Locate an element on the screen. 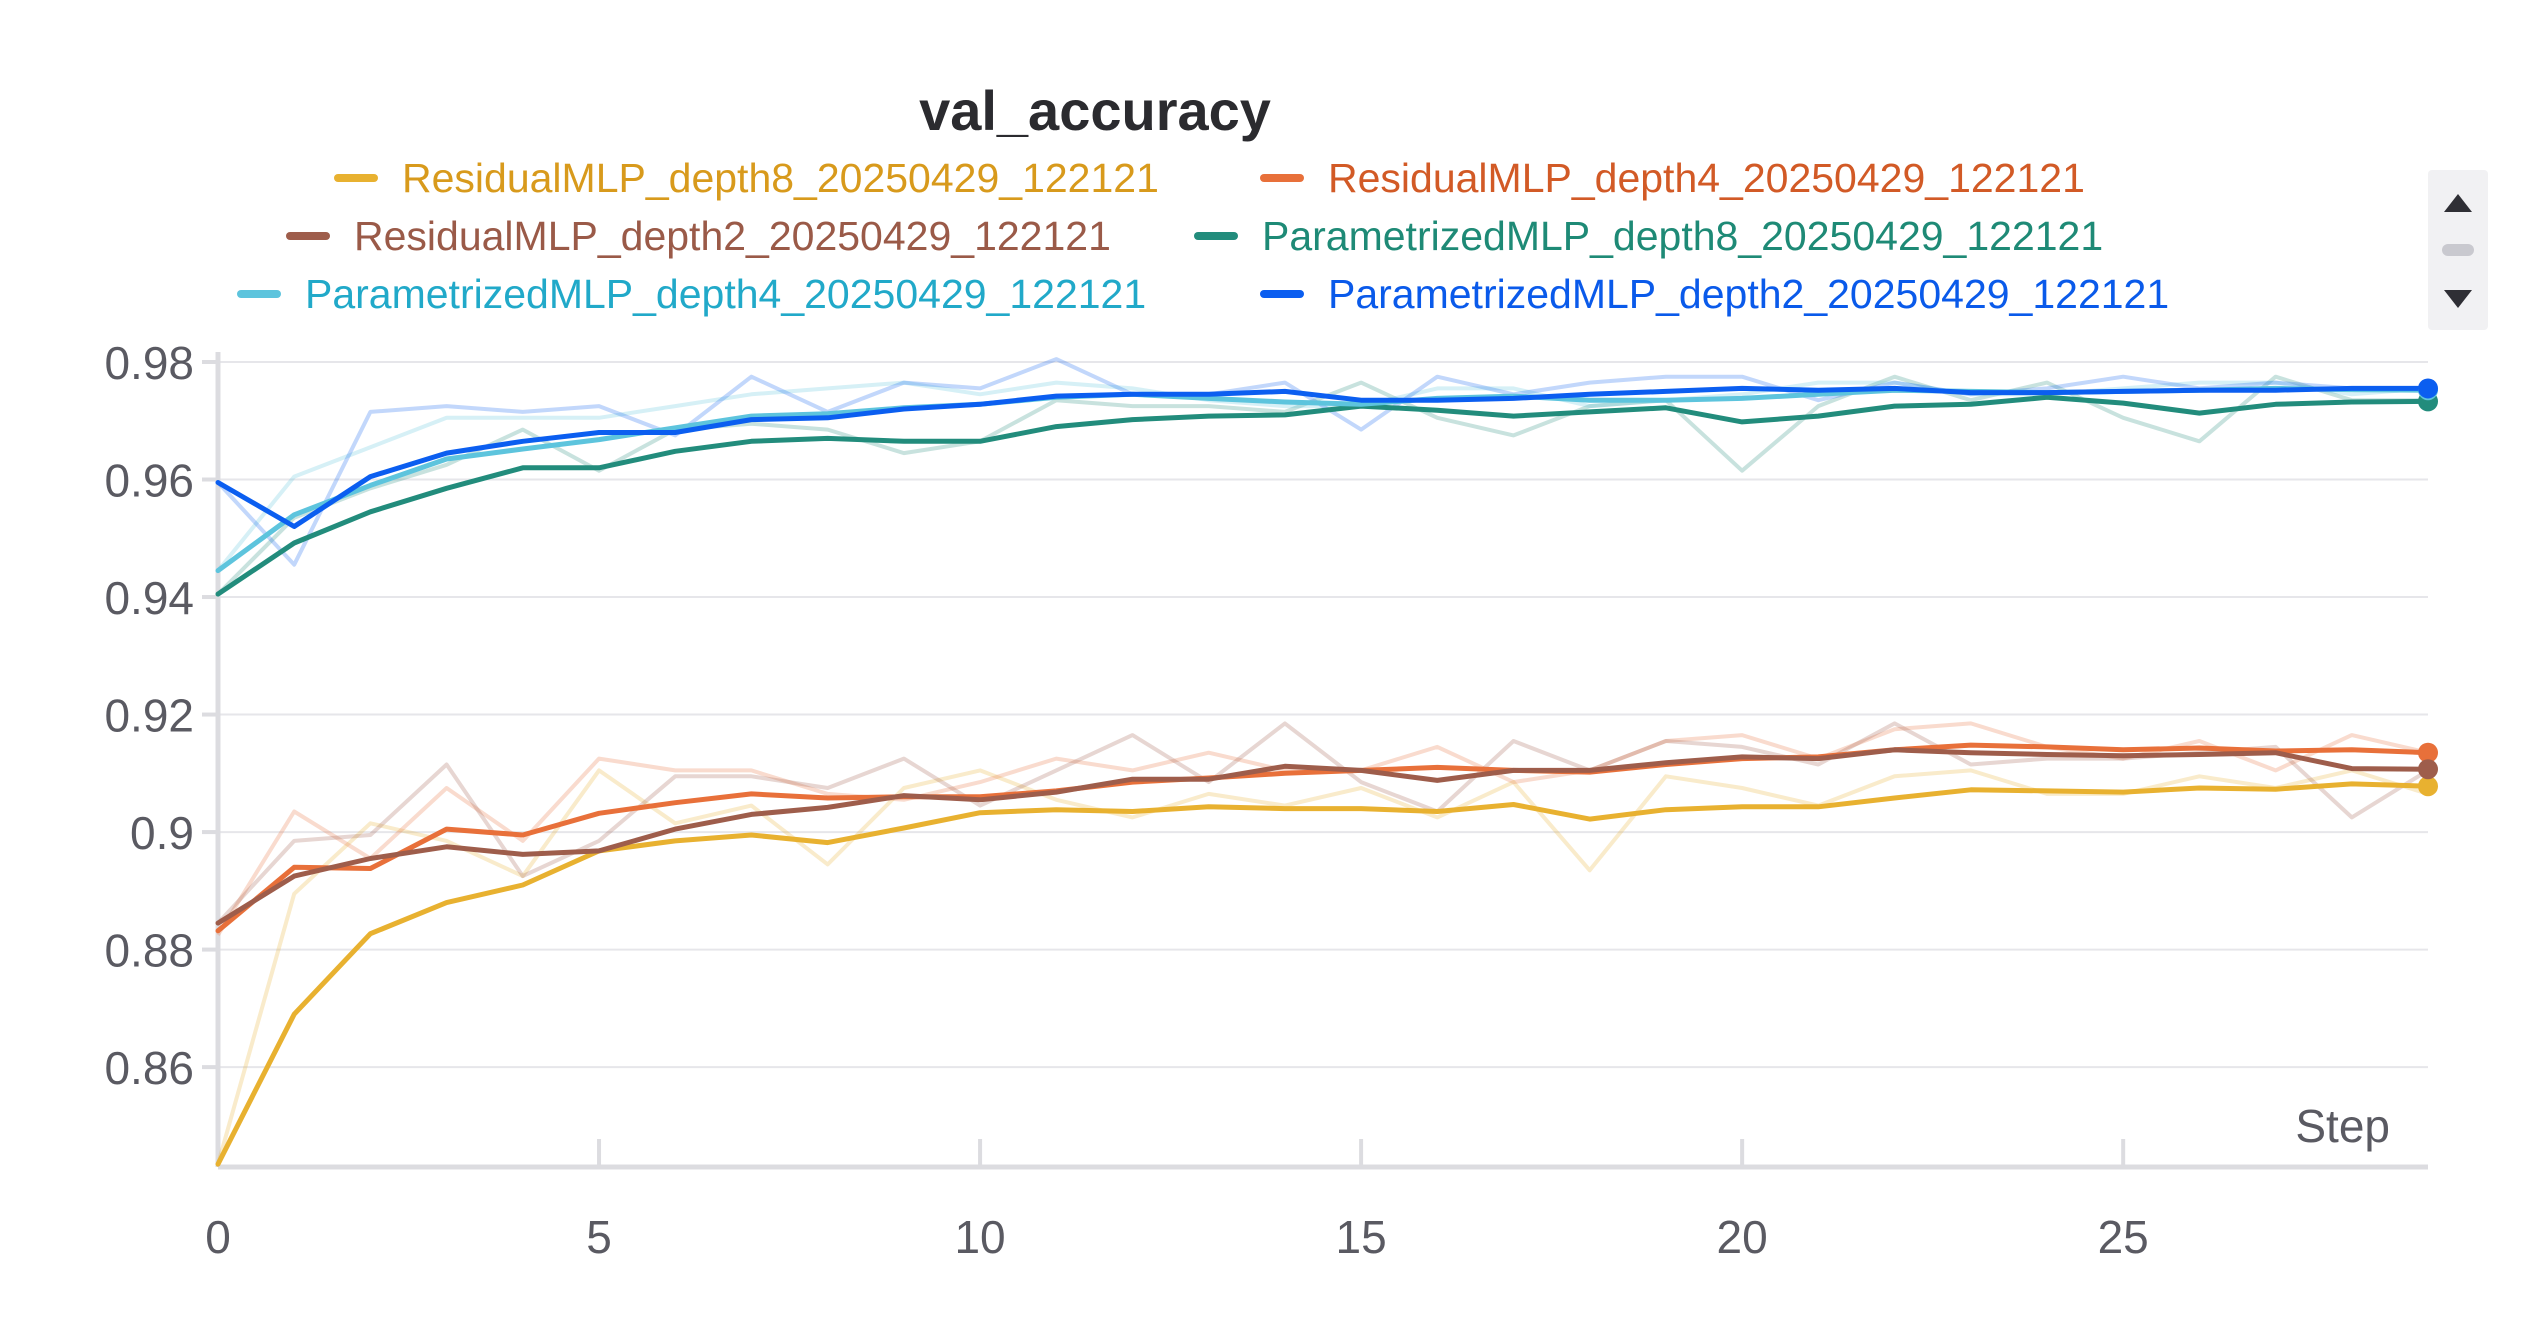 Image resolution: width=2528 pixels, height=1328 pixels. x-axis-label: Step is located at coordinates (2342, 1126).